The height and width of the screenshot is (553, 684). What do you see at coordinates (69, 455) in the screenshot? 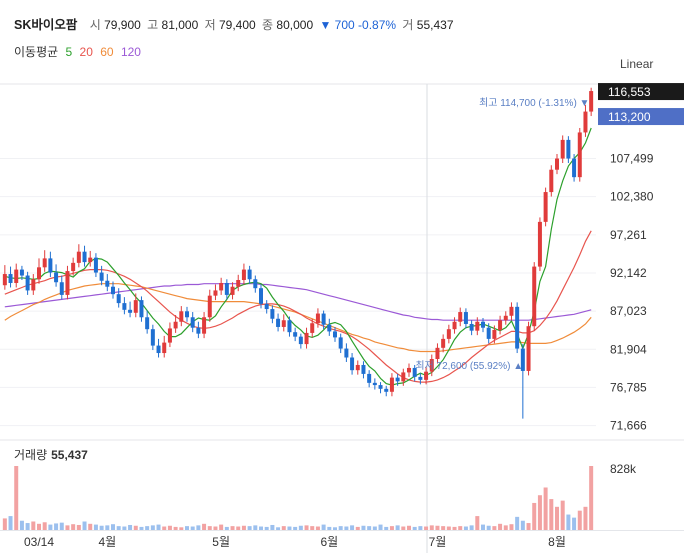
I see `volume-panel-value: 55,437` at bounding box center [69, 455].